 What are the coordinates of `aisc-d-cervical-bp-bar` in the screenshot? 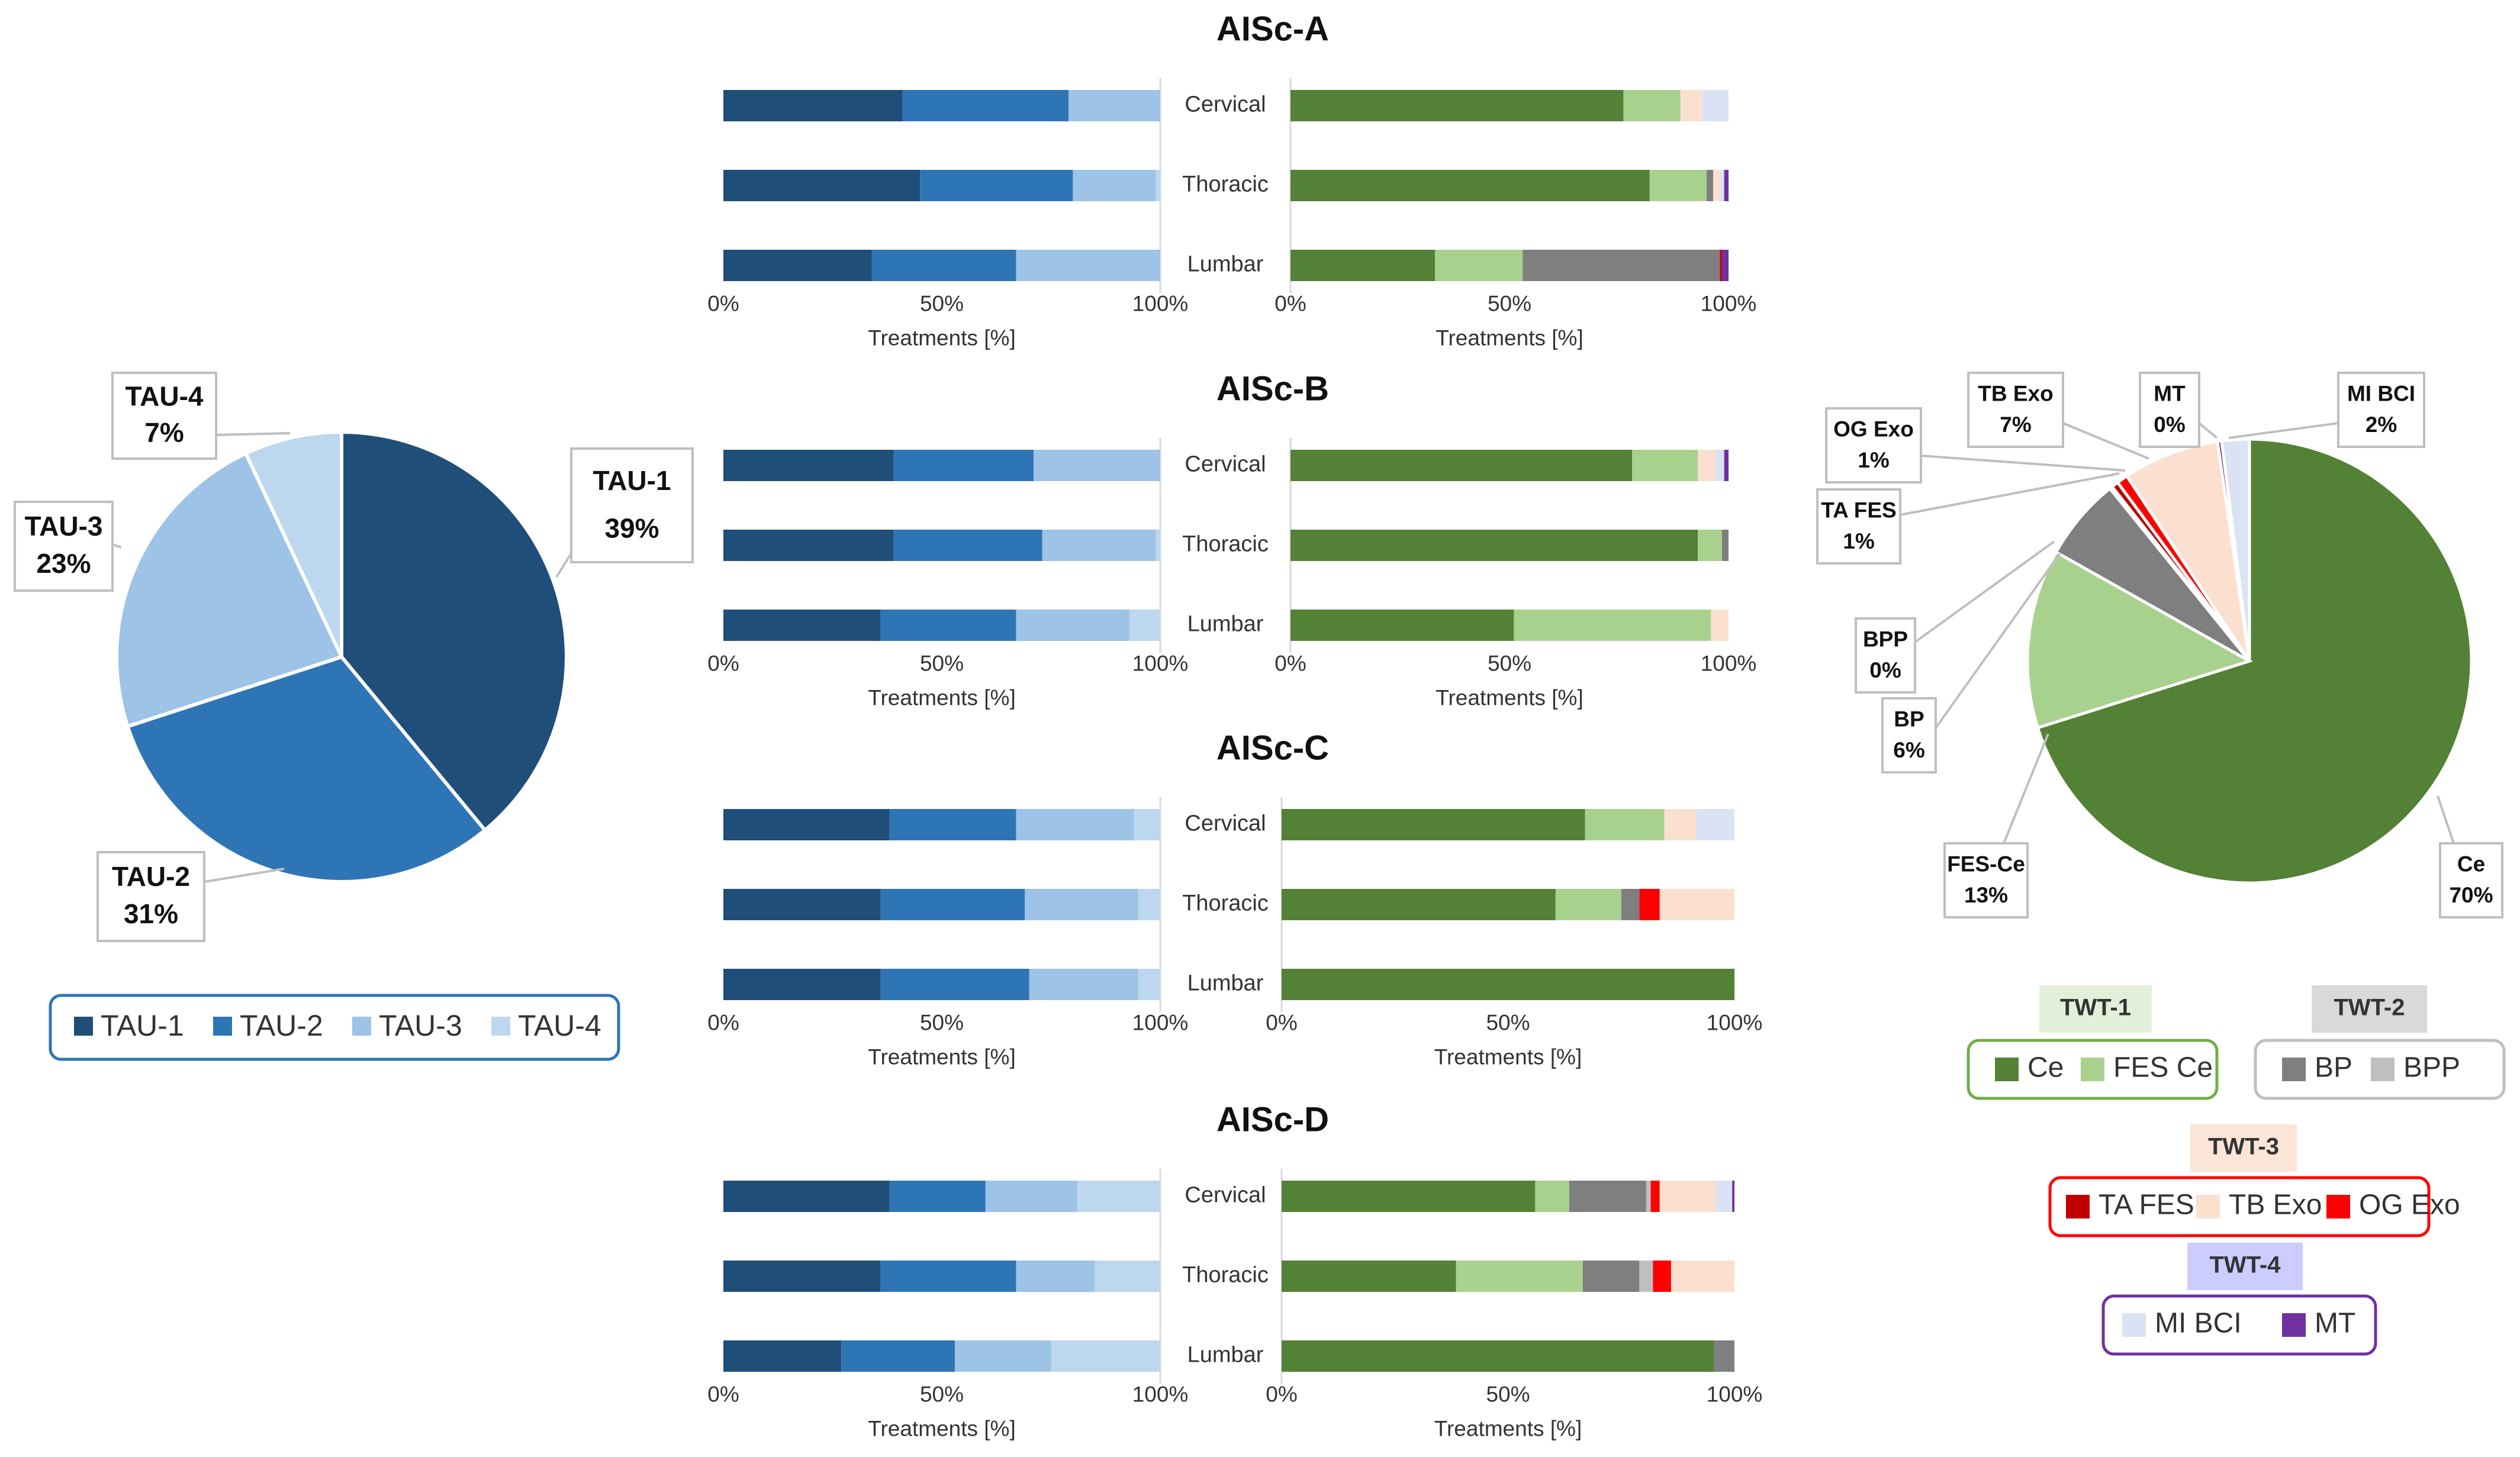 It's located at (1608, 1196).